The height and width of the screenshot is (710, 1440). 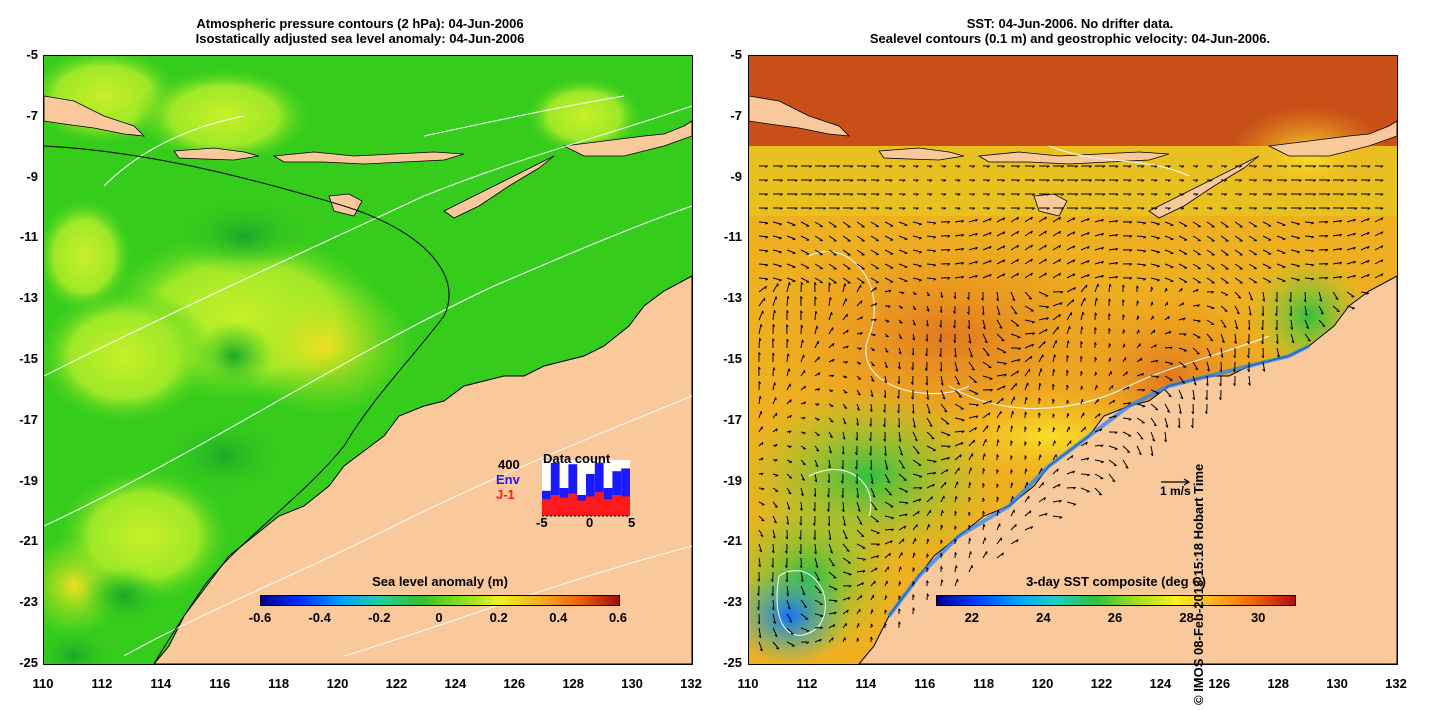 What do you see at coordinates (319, 617) in the screenshot?
I see `sla-tick-1: -0.4` at bounding box center [319, 617].